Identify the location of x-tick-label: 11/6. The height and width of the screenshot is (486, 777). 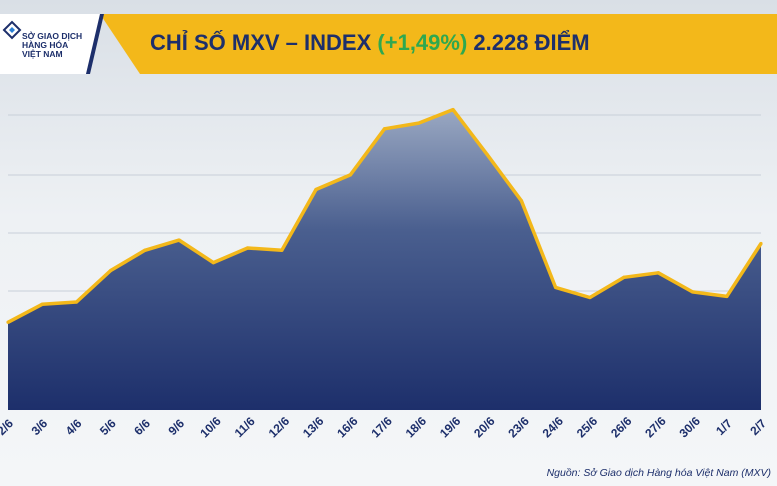
(245, 427).